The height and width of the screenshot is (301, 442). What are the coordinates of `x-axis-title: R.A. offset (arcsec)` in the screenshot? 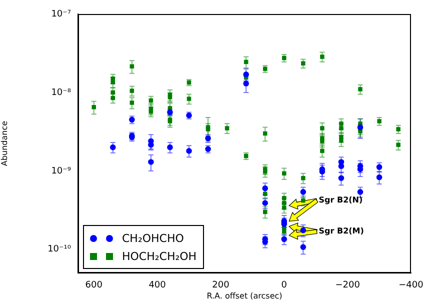 It's located at (244, 295).